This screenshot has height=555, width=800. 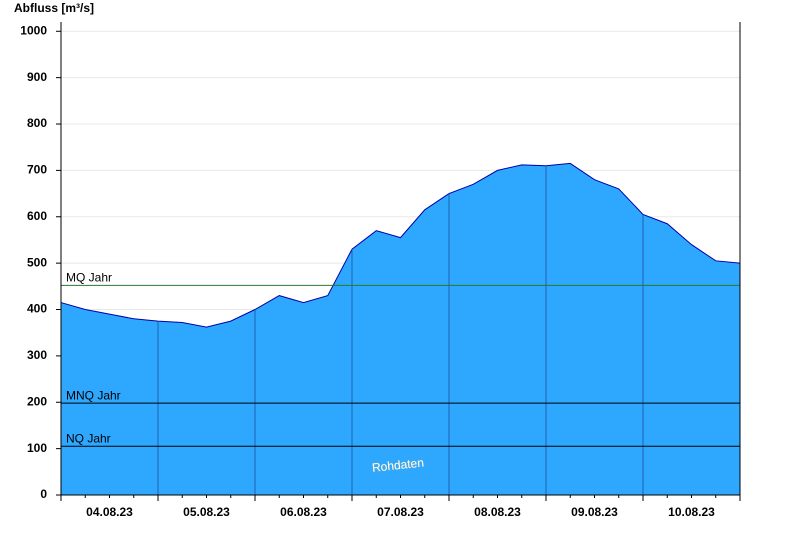 What do you see at coordinates (594, 512) in the screenshot?
I see `x-tick-label: 09.08.23` at bounding box center [594, 512].